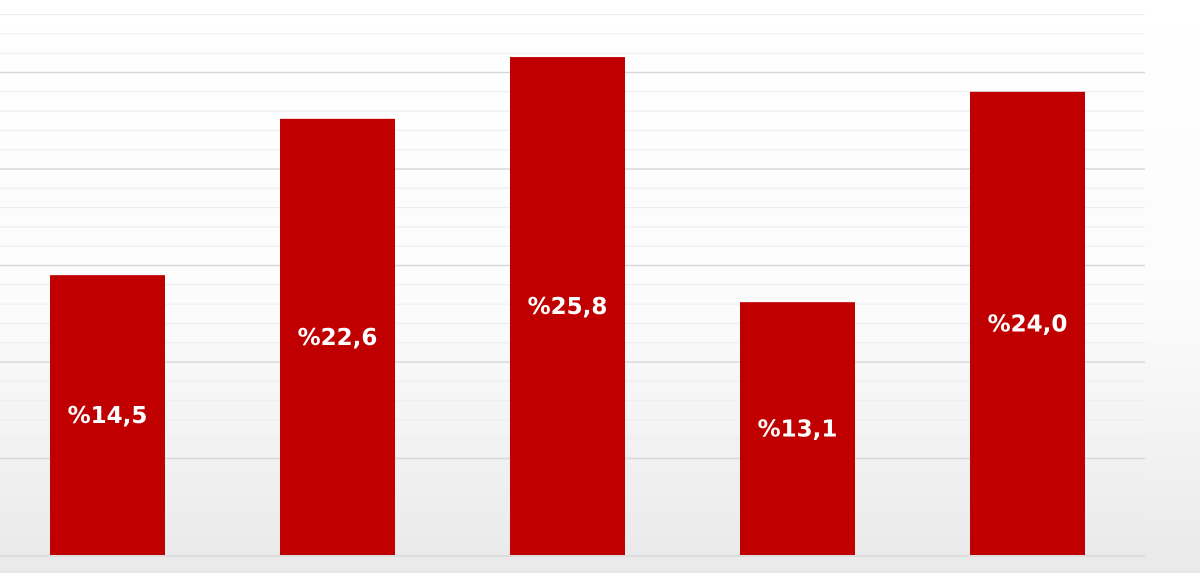 This screenshot has width=1200, height=573. I want to click on data-label: %25,8, so click(568, 307).